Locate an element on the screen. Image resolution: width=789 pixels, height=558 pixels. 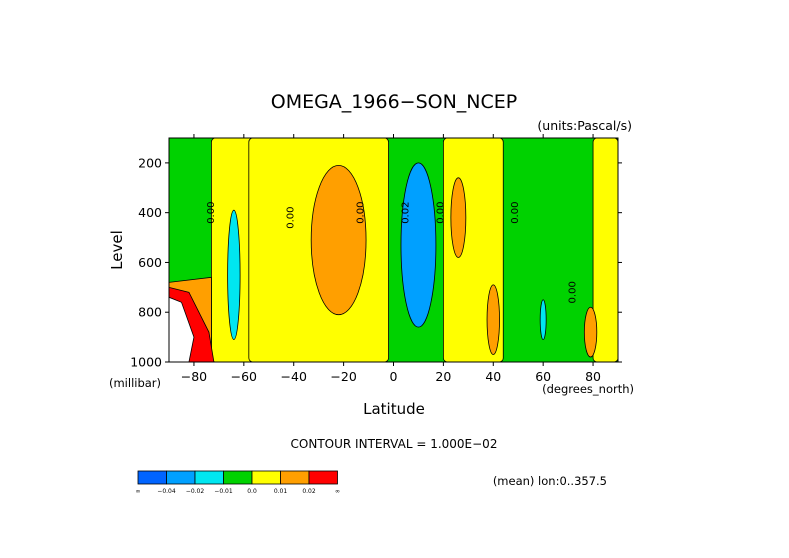
x-tick-label-4: 0 is located at coordinates (394, 376).